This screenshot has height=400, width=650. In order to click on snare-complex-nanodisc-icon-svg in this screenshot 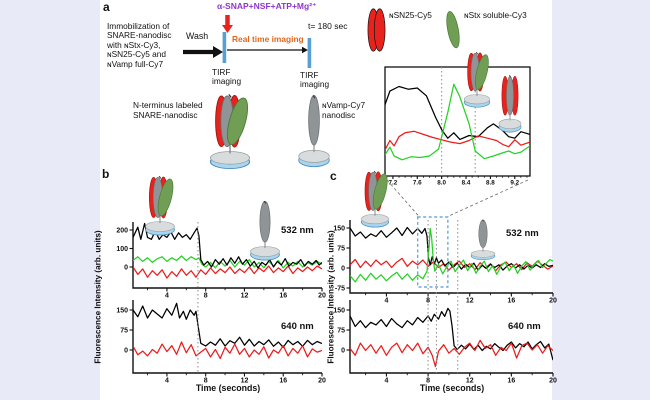, I will do `click(230, 132)`.